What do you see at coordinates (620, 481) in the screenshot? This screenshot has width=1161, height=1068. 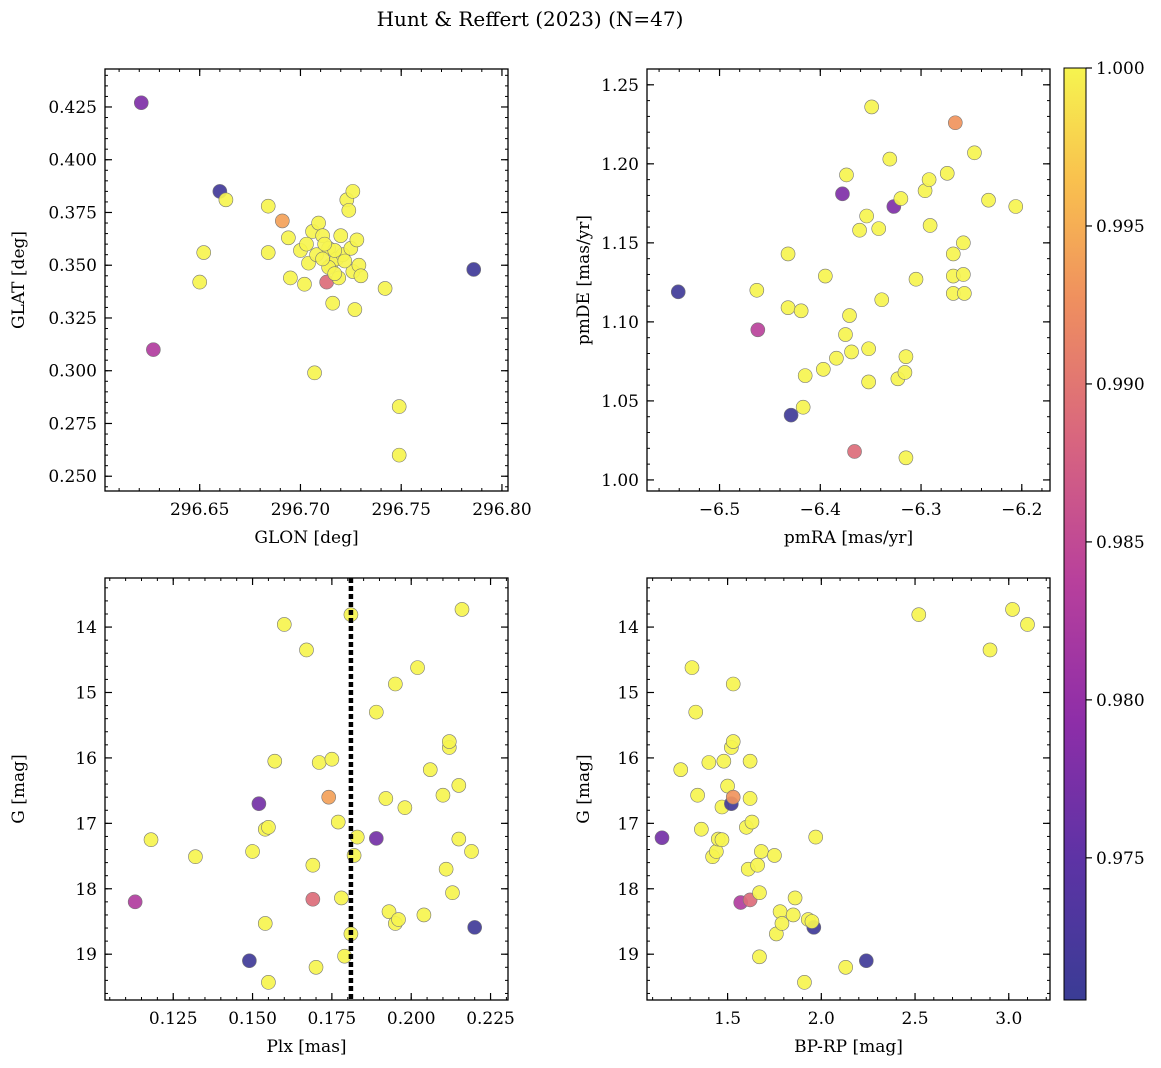 I see `y-tick-label: 1.00` at bounding box center [620, 481].